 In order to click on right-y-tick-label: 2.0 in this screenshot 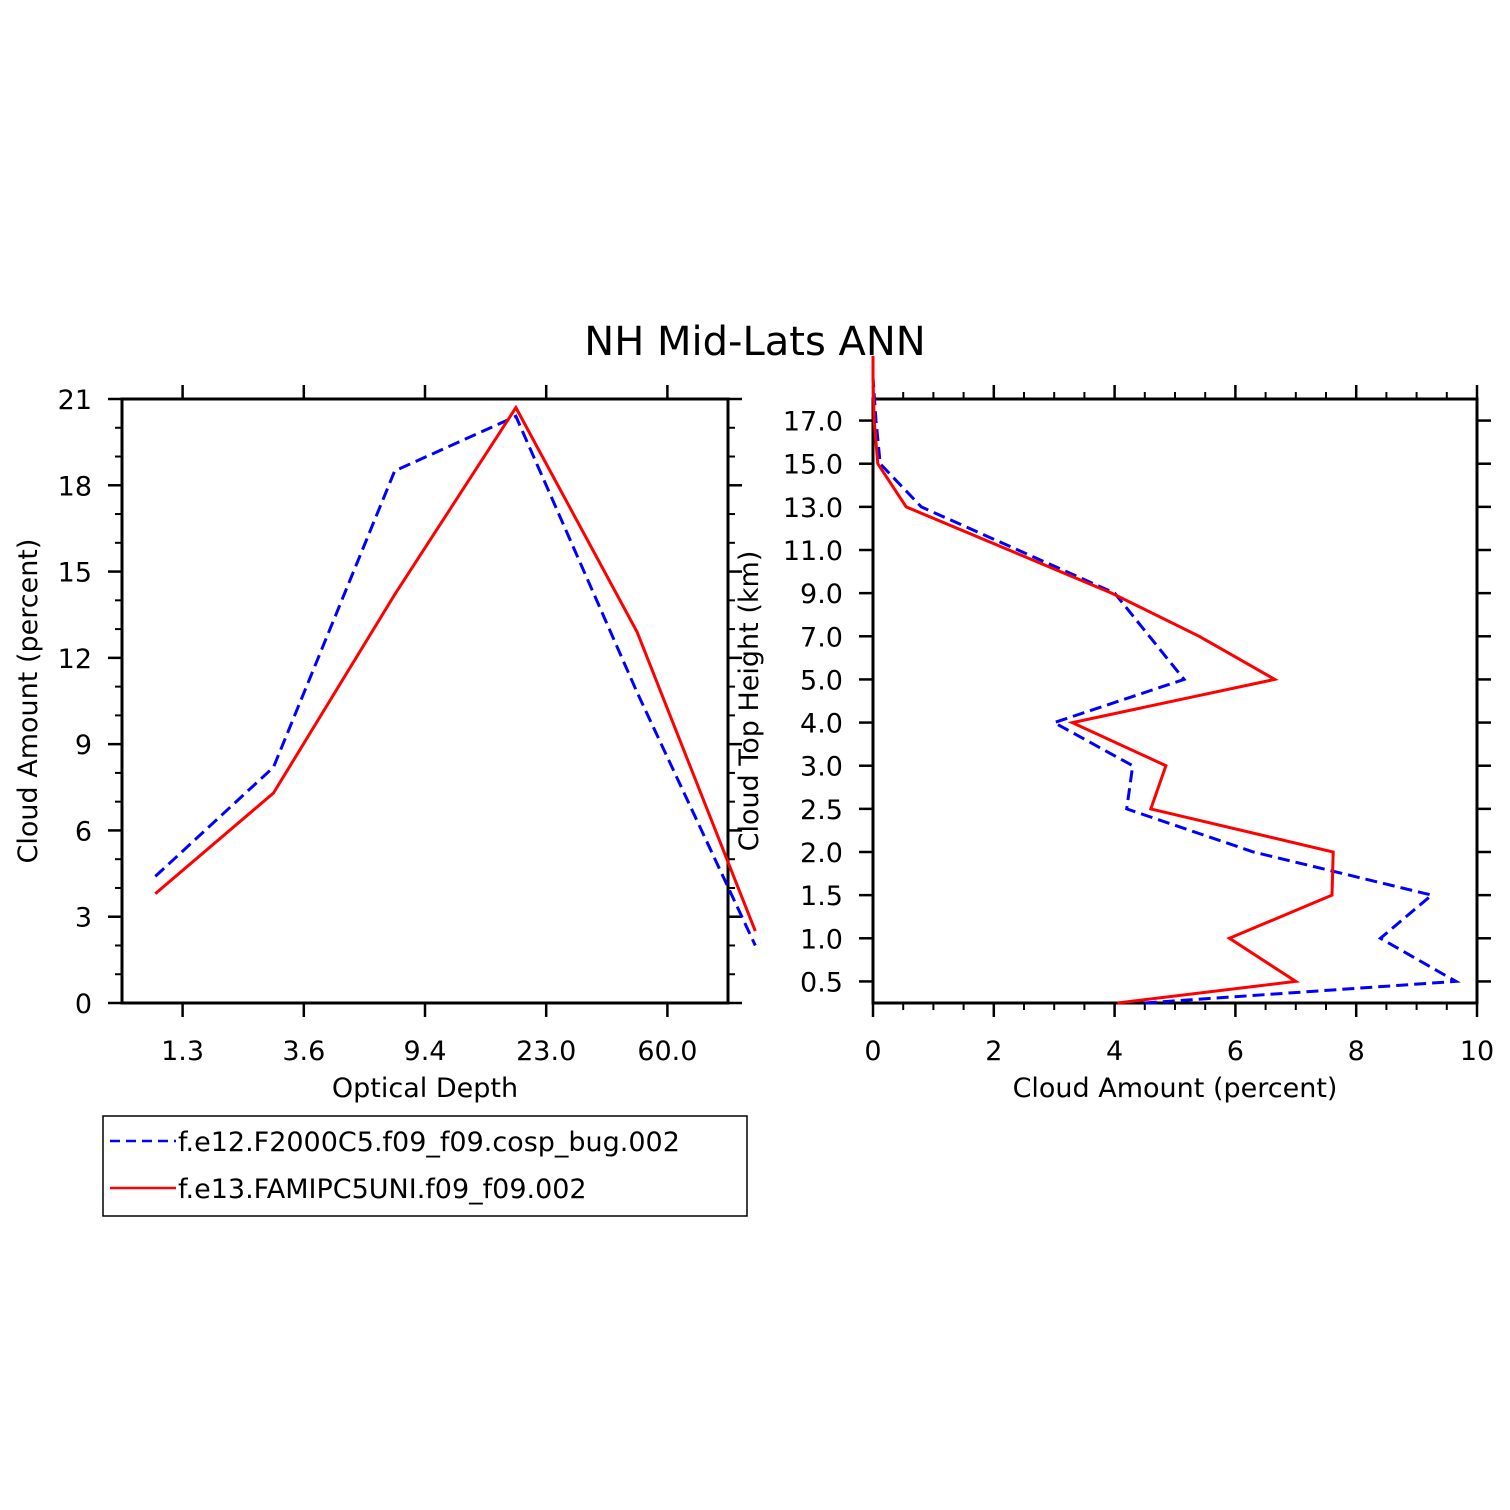, I will do `click(821, 853)`.